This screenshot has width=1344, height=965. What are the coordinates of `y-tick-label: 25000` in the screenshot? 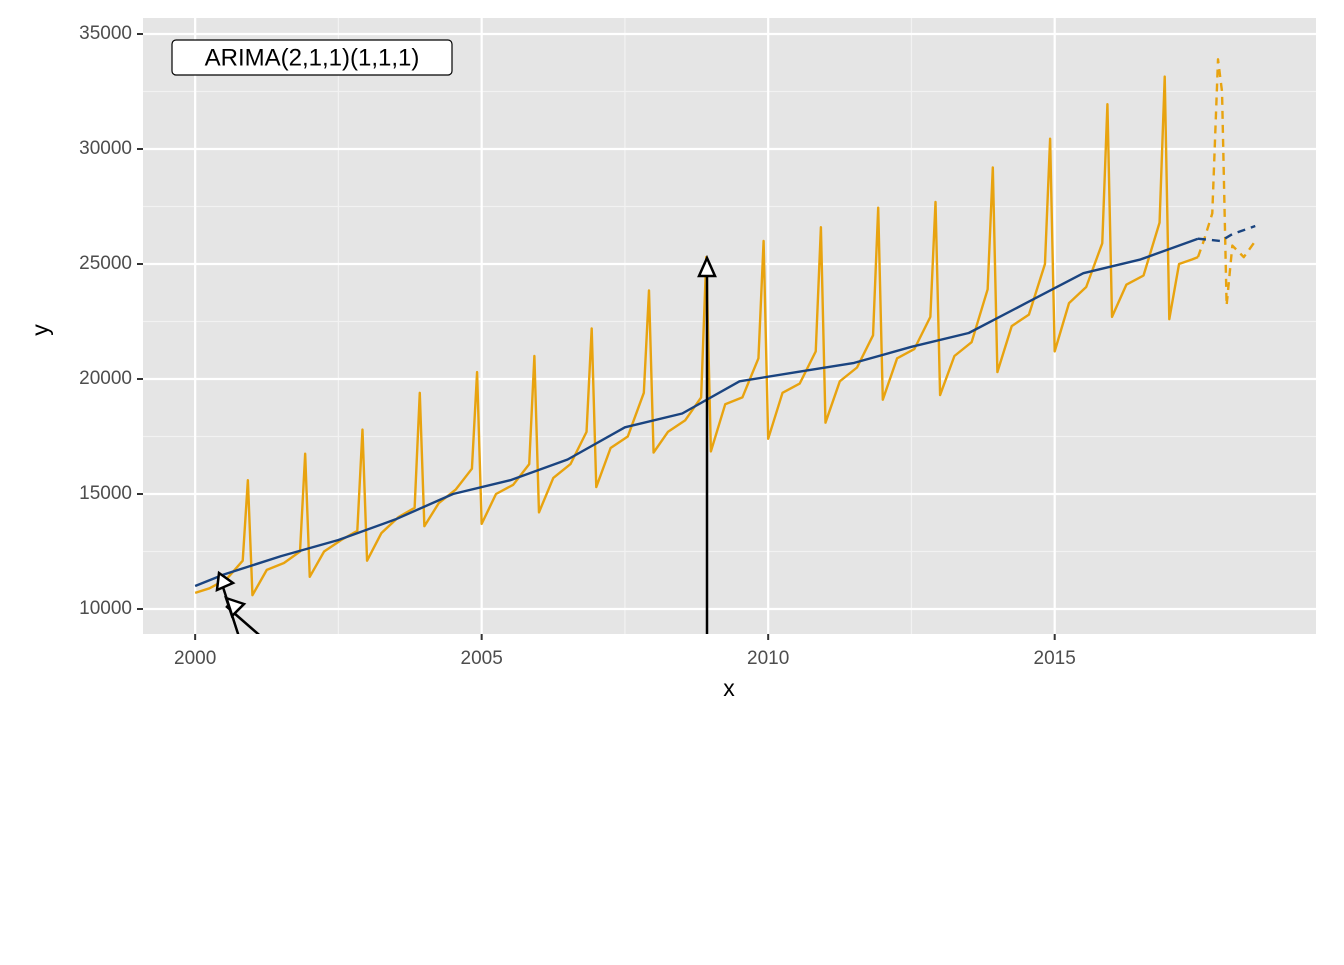 It's located at (105, 263).